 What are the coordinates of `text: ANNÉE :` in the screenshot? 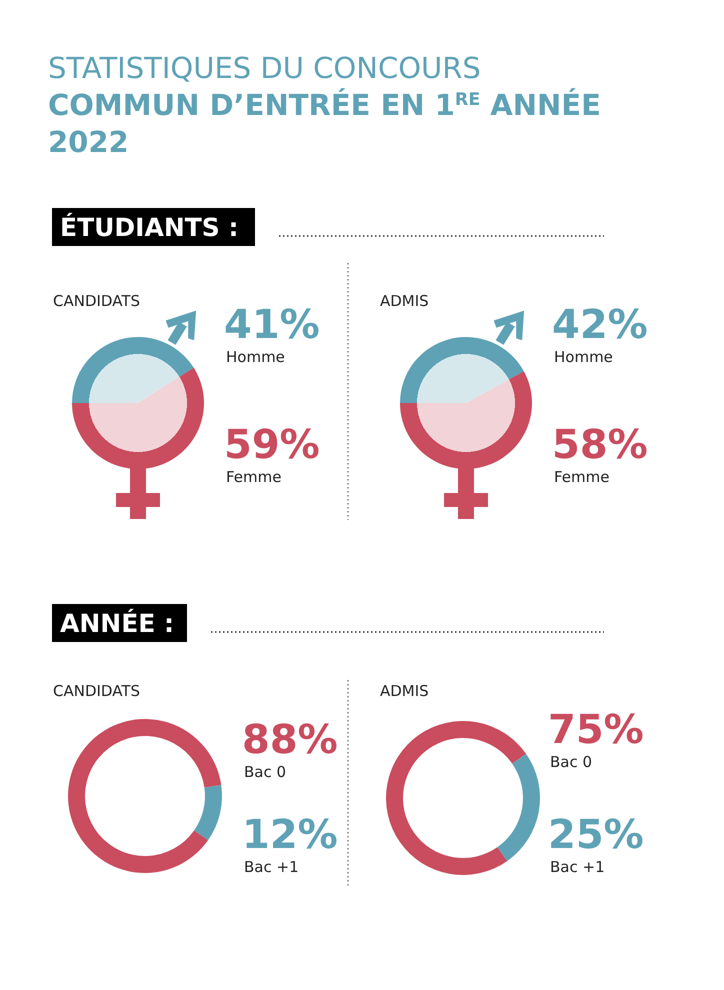 It's located at (117, 623).